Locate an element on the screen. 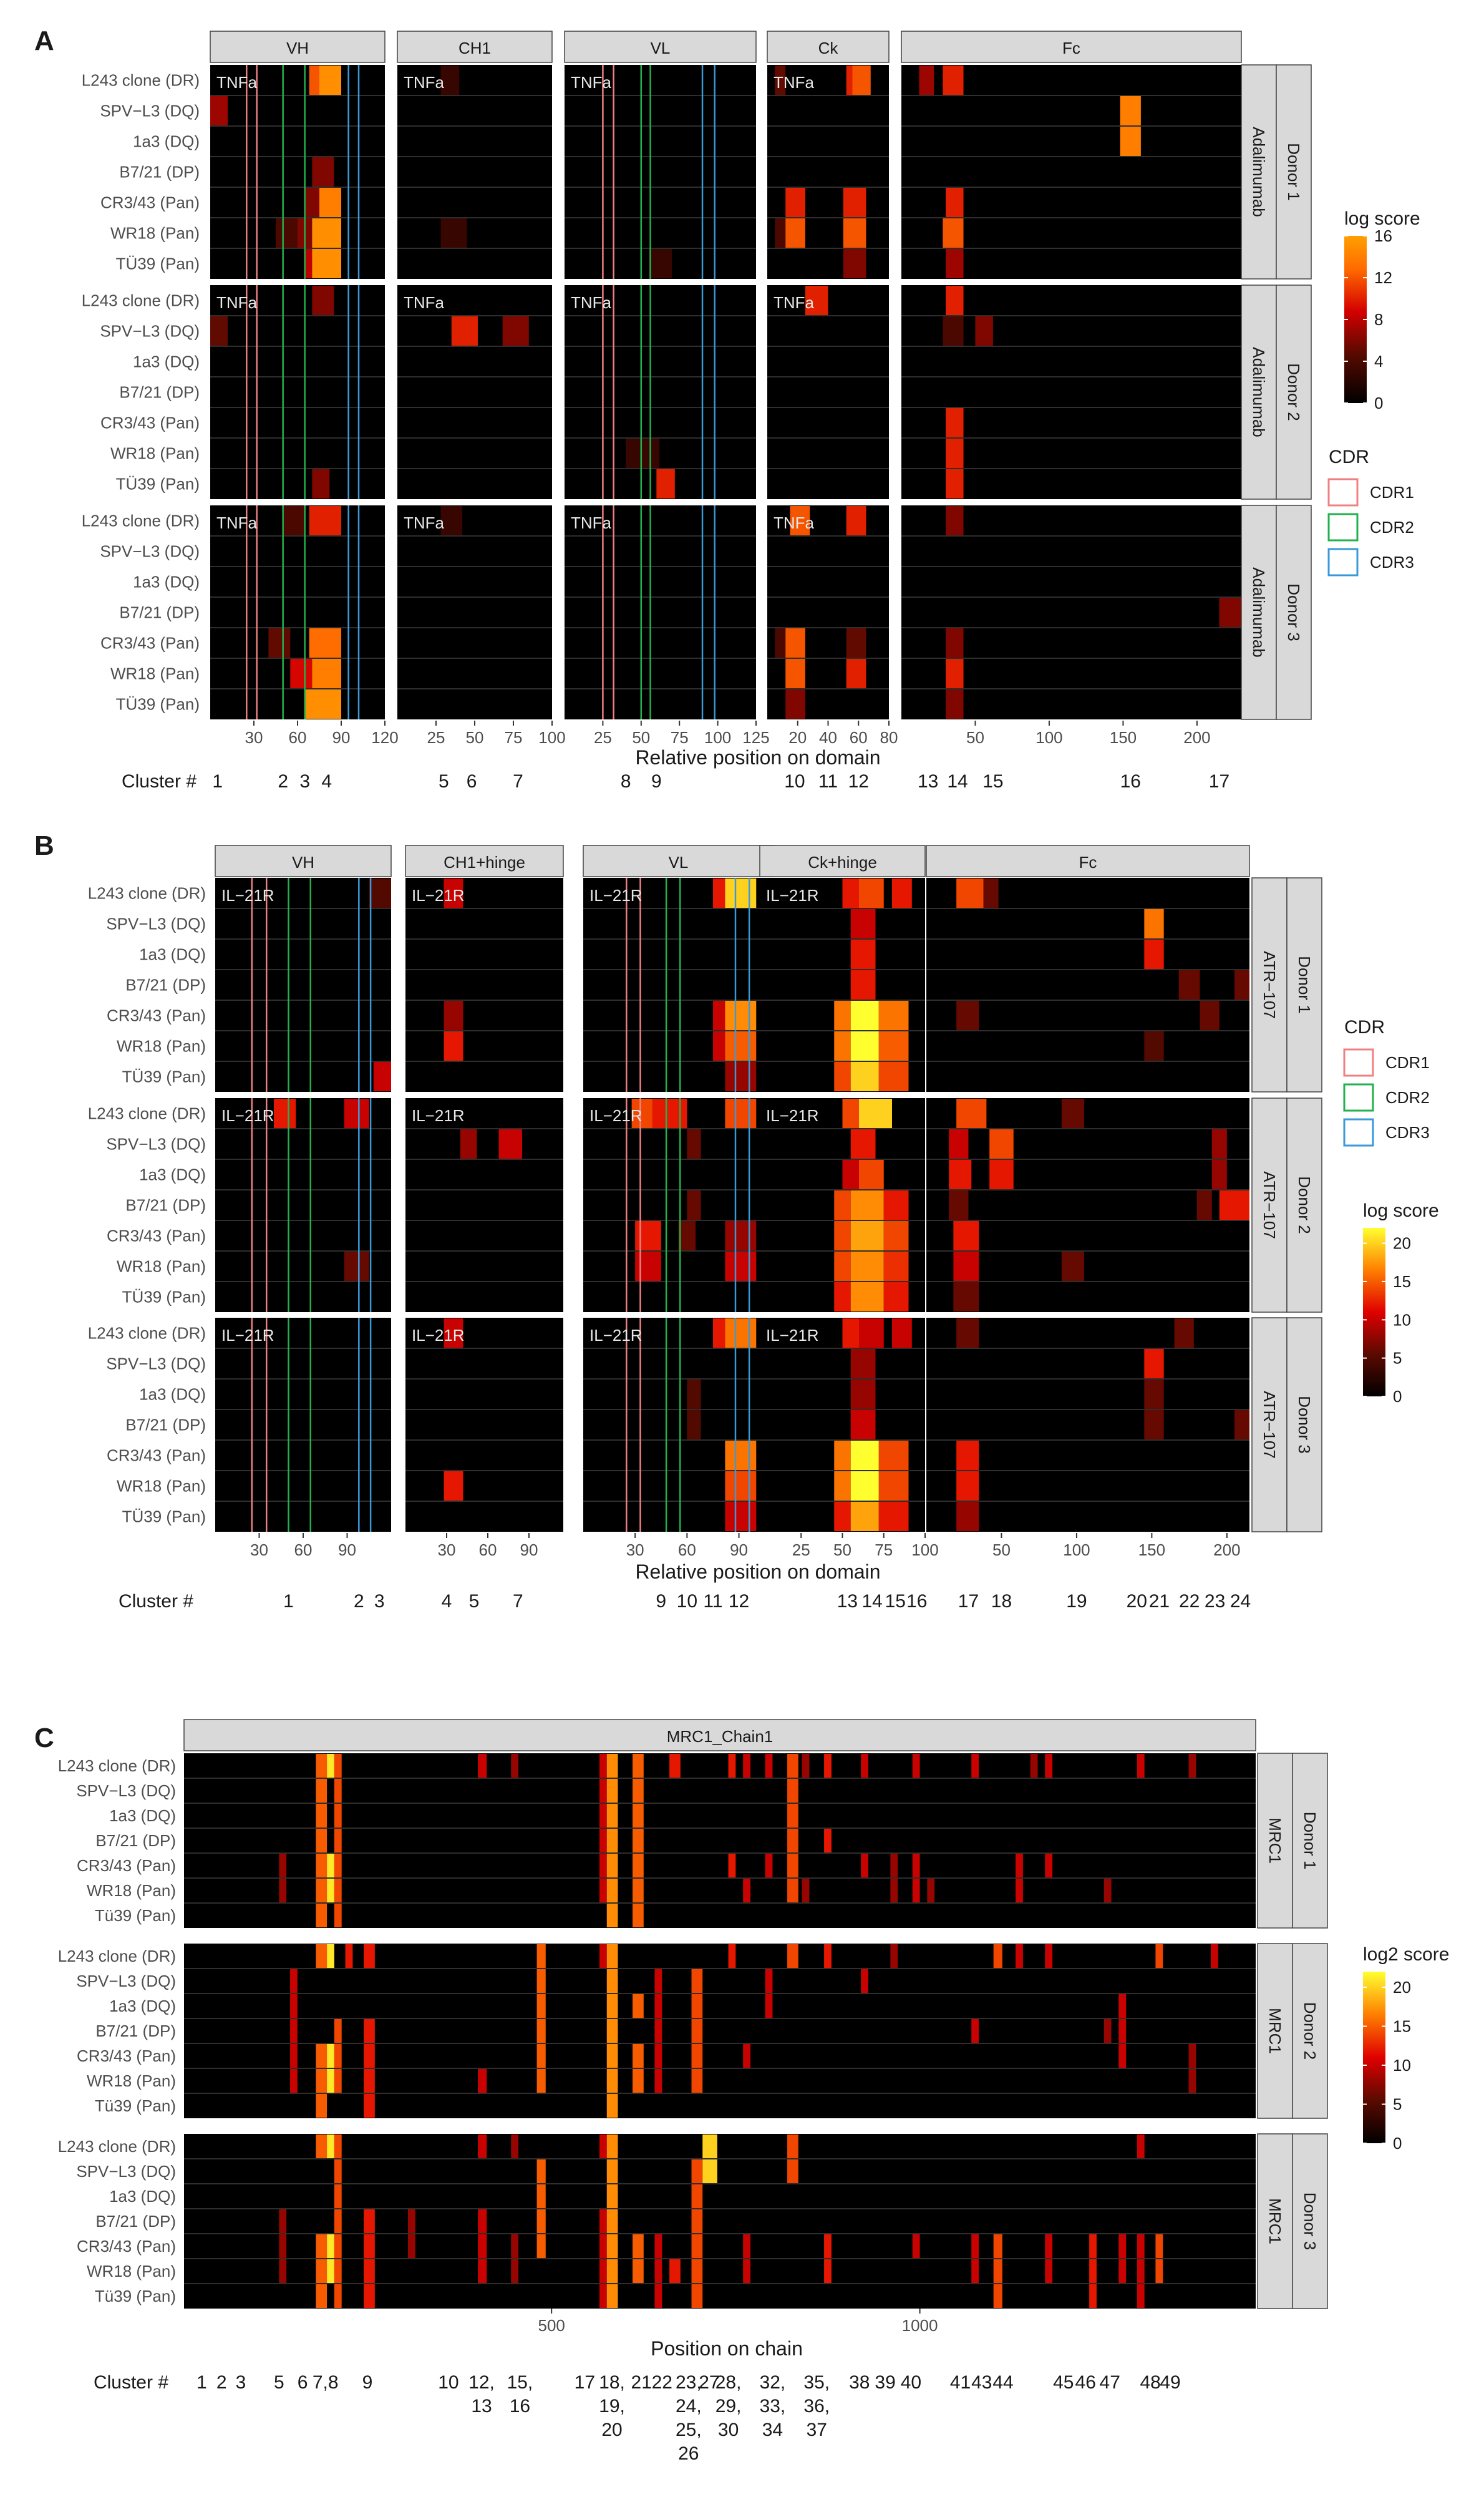 Image resolution: width=1484 pixels, height=2497 pixels. cluster-number: 7 is located at coordinates (518, 1601).